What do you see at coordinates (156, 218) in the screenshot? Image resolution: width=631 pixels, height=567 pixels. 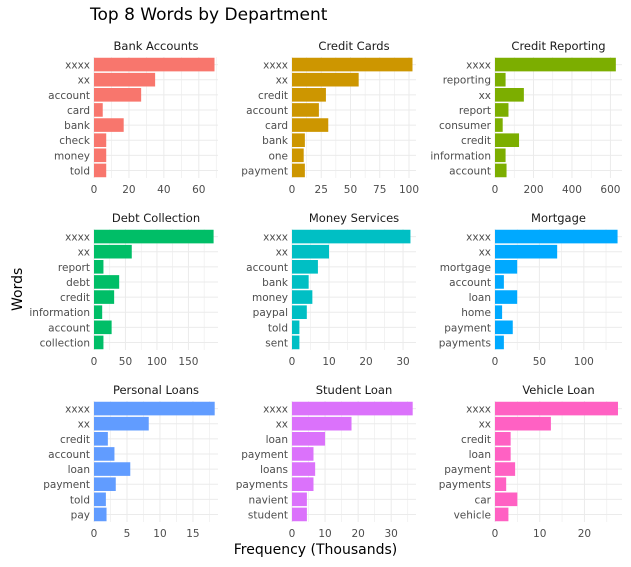 I see `facet-title: Debt Collection` at bounding box center [156, 218].